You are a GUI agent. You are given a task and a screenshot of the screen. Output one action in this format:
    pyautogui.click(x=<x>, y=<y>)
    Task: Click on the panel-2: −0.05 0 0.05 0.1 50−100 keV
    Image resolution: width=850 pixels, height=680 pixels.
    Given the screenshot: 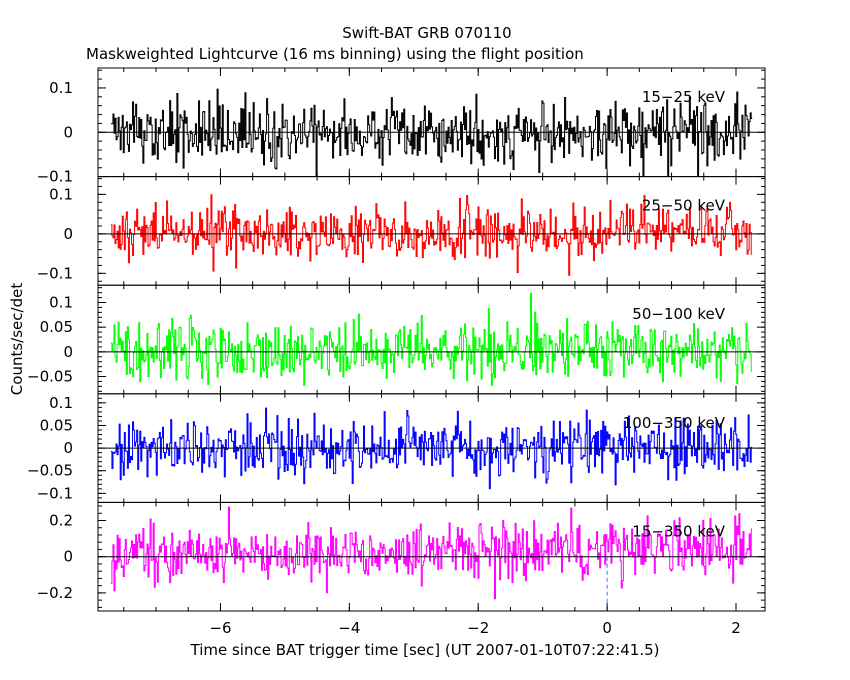 What is the action you would take?
    pyautogui.click(x=396, y=339)
    